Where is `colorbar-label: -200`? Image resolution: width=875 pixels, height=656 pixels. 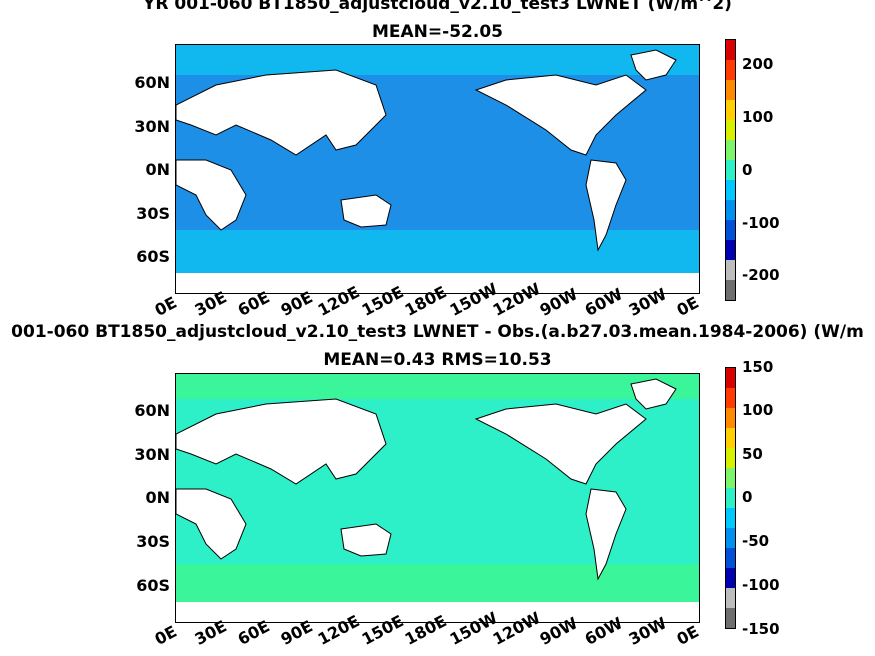 colorbar-label: -200 is located at coordinates (761, 275).